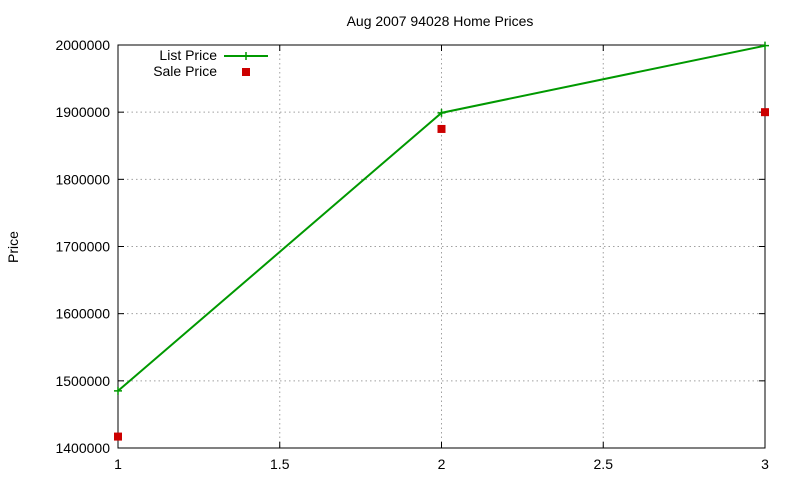  What do you see at coordinates (82, 314) in the screenshot?
I see `y-tick-label: 1600000` at bounding box center [82, 314].